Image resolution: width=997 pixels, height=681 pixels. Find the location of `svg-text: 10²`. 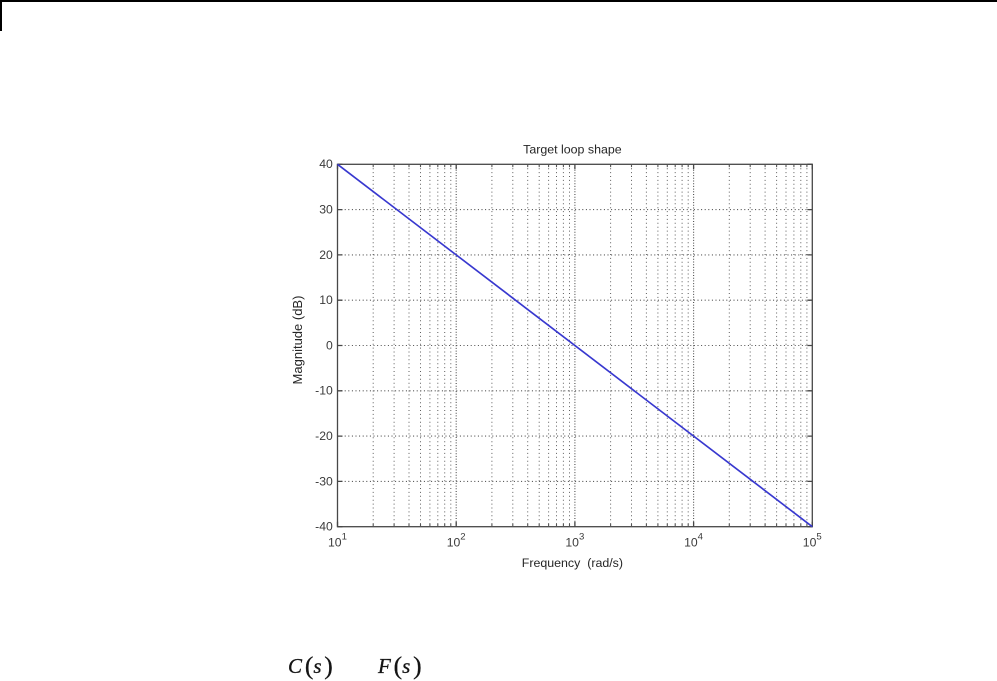

svg-text: 10² is located at coordinates (456, 541).